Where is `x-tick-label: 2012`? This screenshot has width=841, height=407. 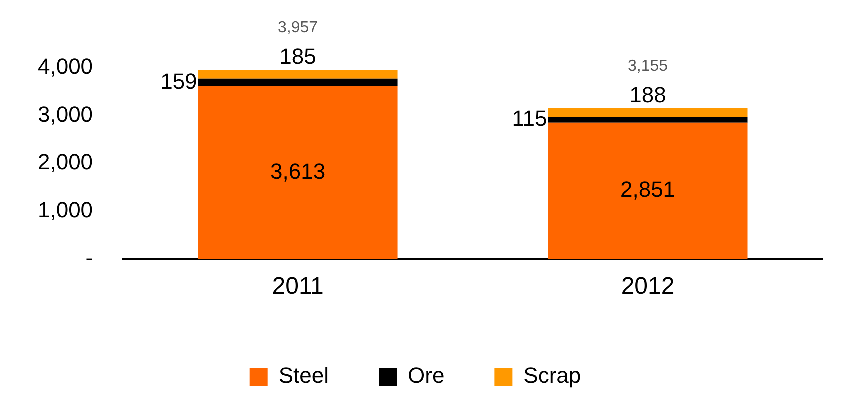 x-tick-label: 2012 is located at coordinates (648, 286).